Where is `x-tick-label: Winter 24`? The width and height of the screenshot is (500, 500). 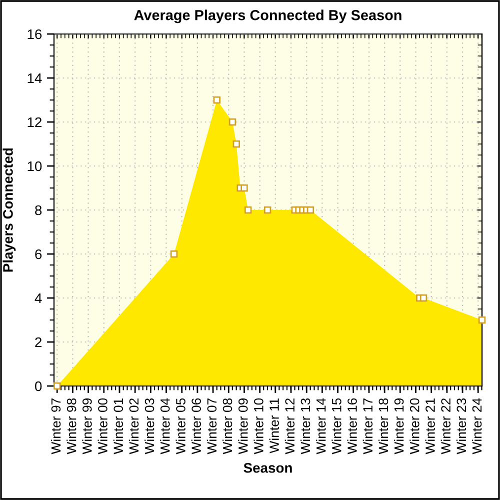 x-tick-label: Winter 24 is located at coordinates (477, 426).